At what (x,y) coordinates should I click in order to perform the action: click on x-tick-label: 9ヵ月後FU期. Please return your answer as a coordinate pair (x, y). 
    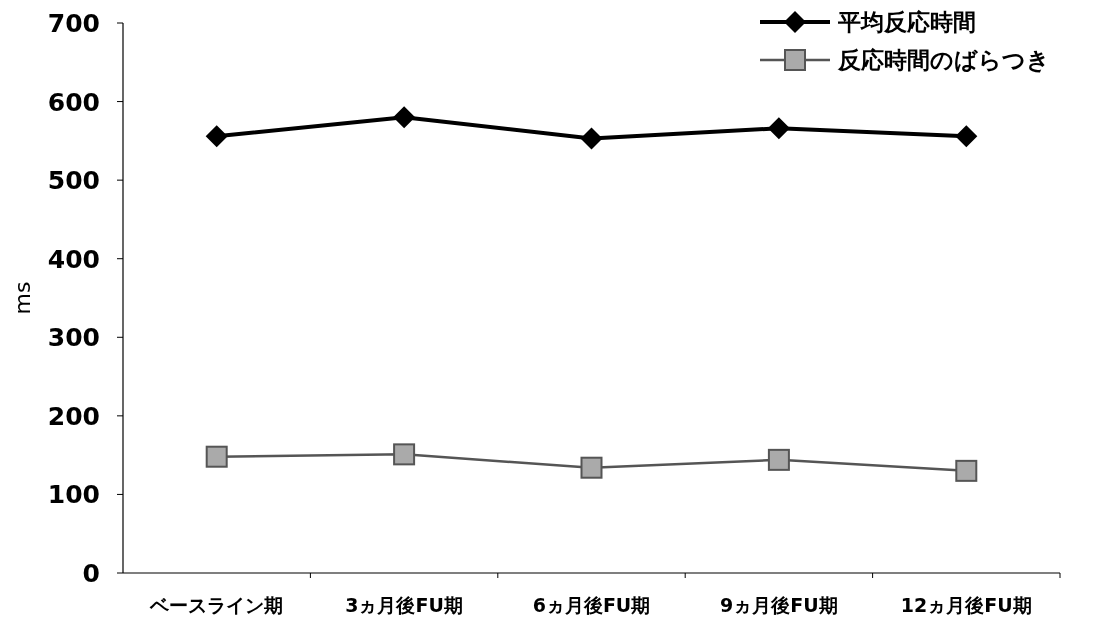
    Looking at the image, I should click on (779, 605).